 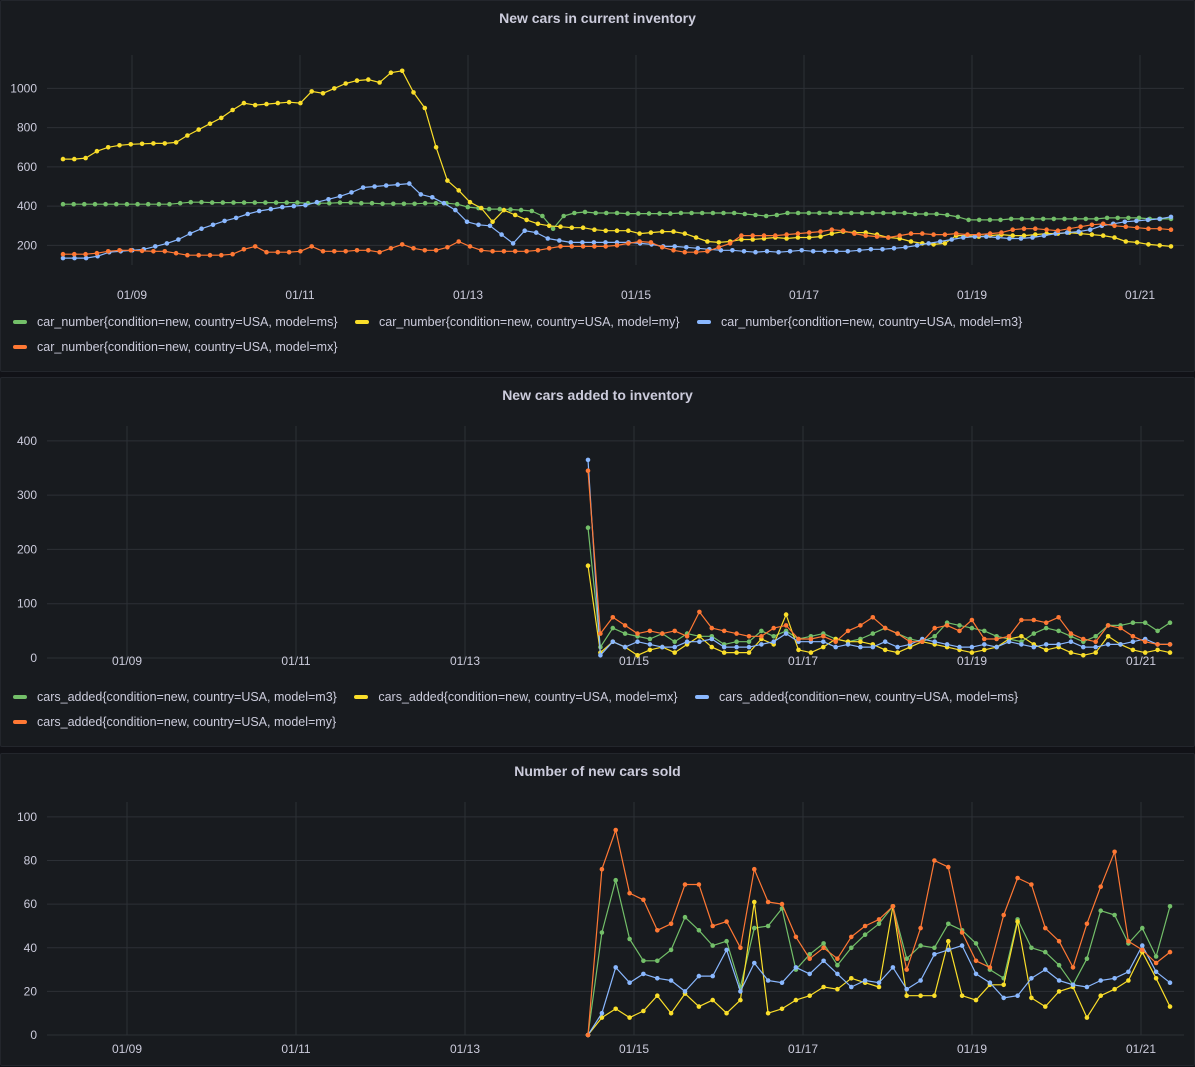 I want to click on series-line, so click(x=879, y=957).